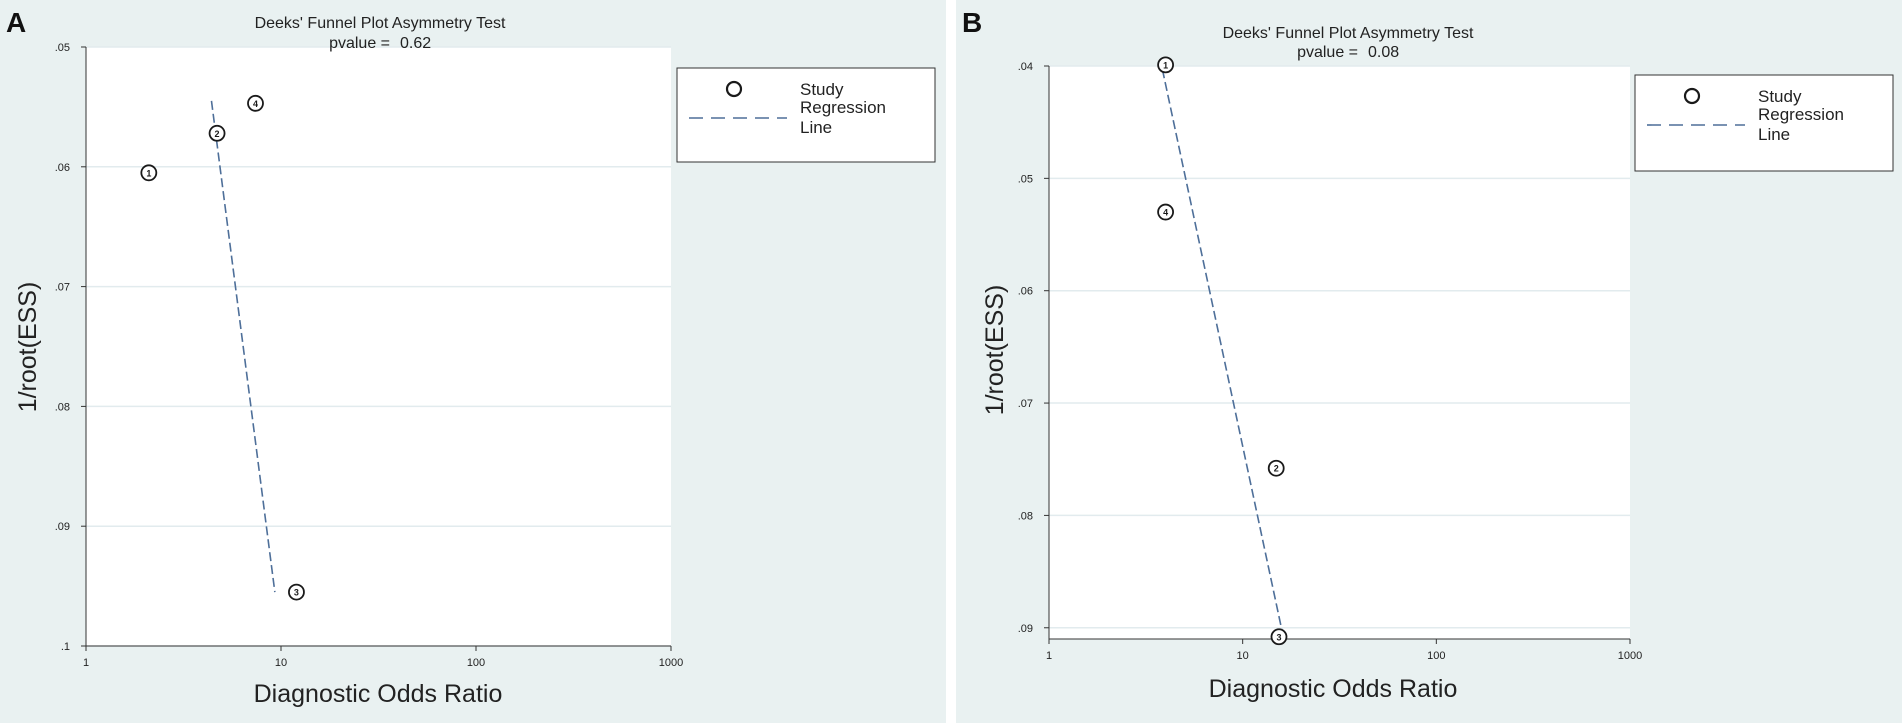 This screenshot has width=1902, height=723. Describe the element at coordinates (415, 43) in the screenshot. I see `pvalue-value: 0.62` at that location.